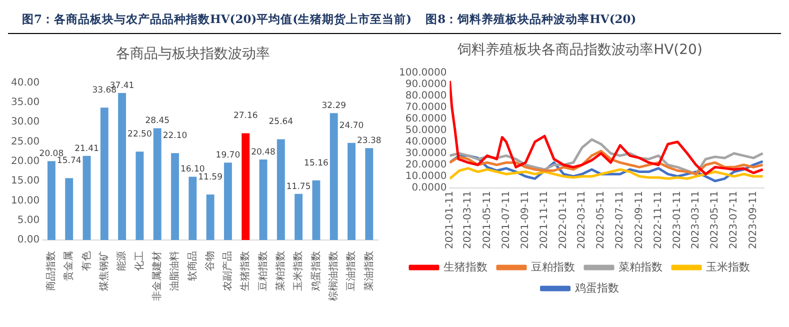 This screenshot has width=789, height=327. I want to click on x-tick-label: 煤焦钢矿, so click(104, 271).